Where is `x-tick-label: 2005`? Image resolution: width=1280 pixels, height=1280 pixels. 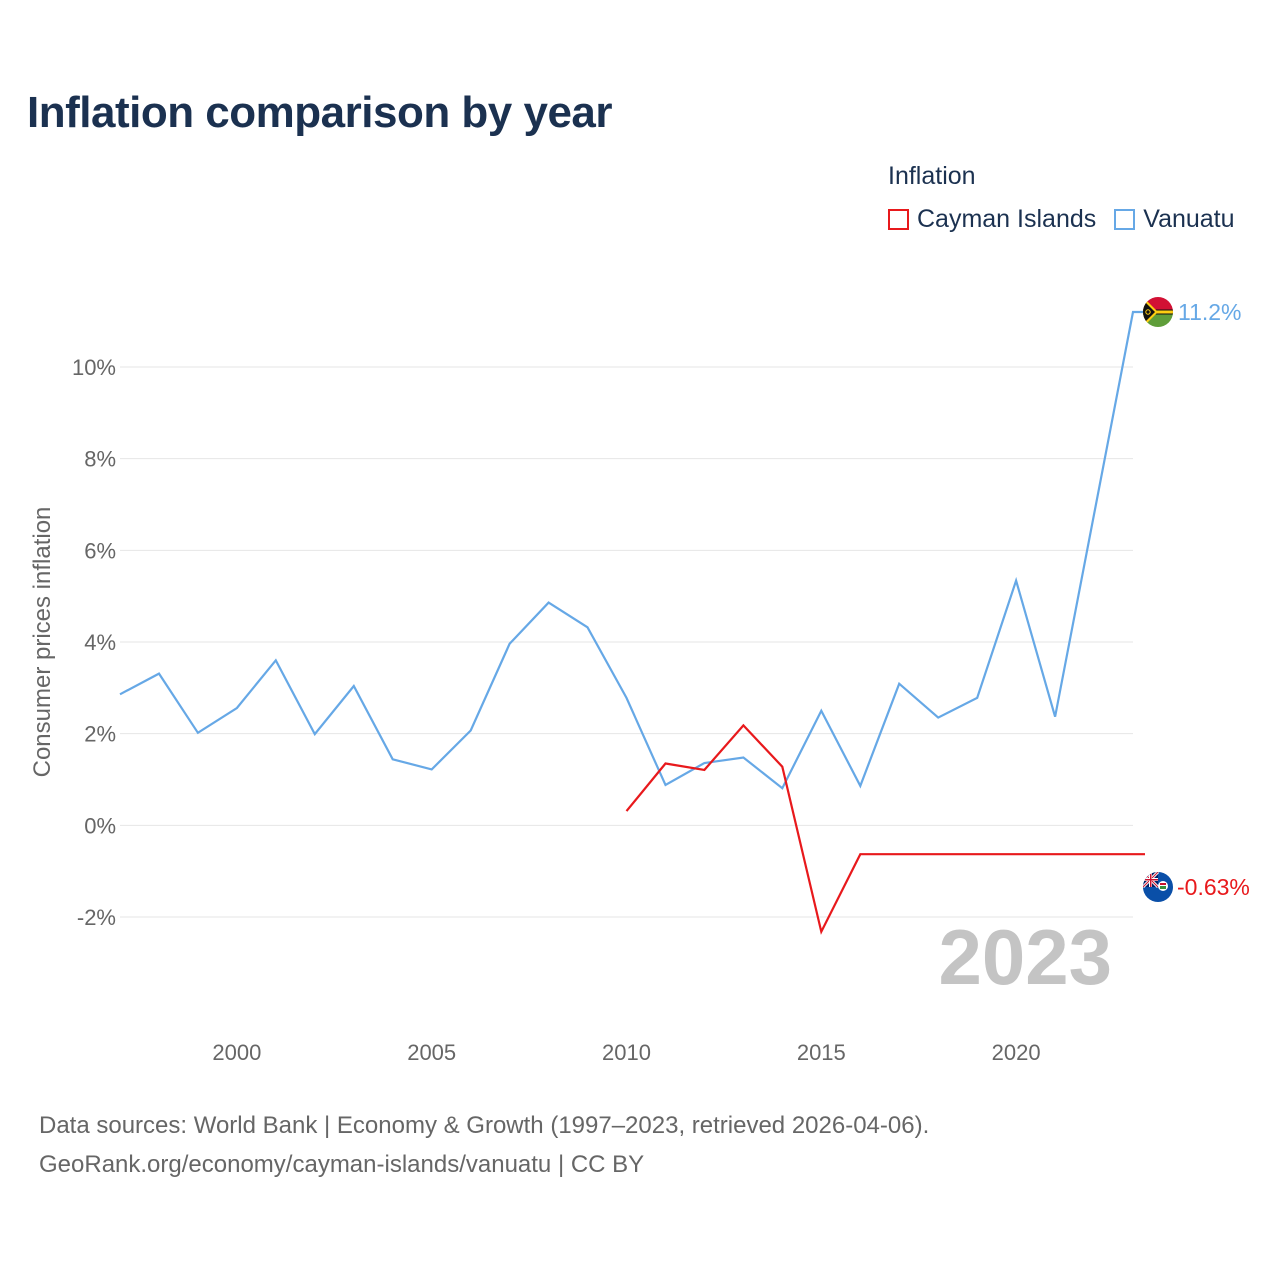 x-tick-label: 2005 is located at coordinates (431, 1052).